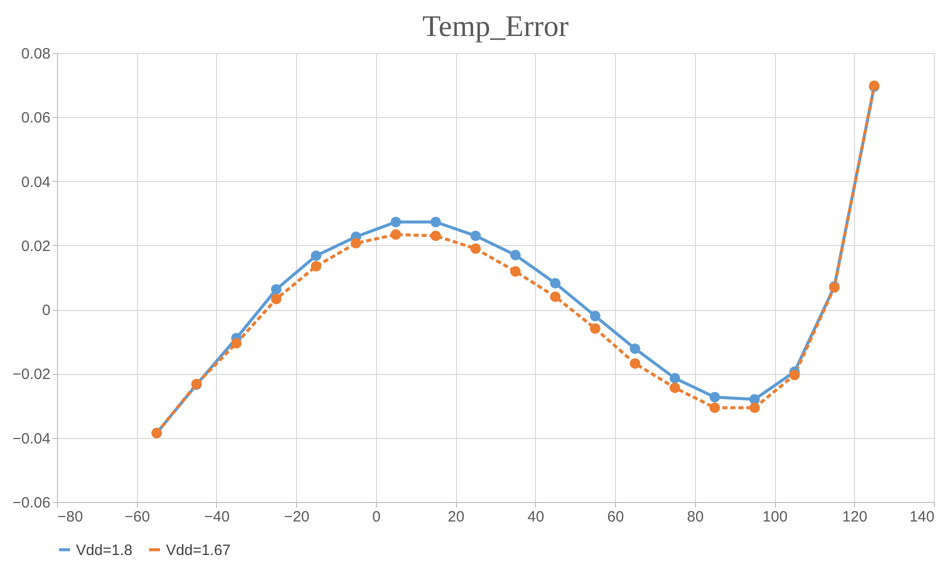 This screenshot has width=947, height=570. I want to click on y-tick-label: 0.06, so click(35, 118).